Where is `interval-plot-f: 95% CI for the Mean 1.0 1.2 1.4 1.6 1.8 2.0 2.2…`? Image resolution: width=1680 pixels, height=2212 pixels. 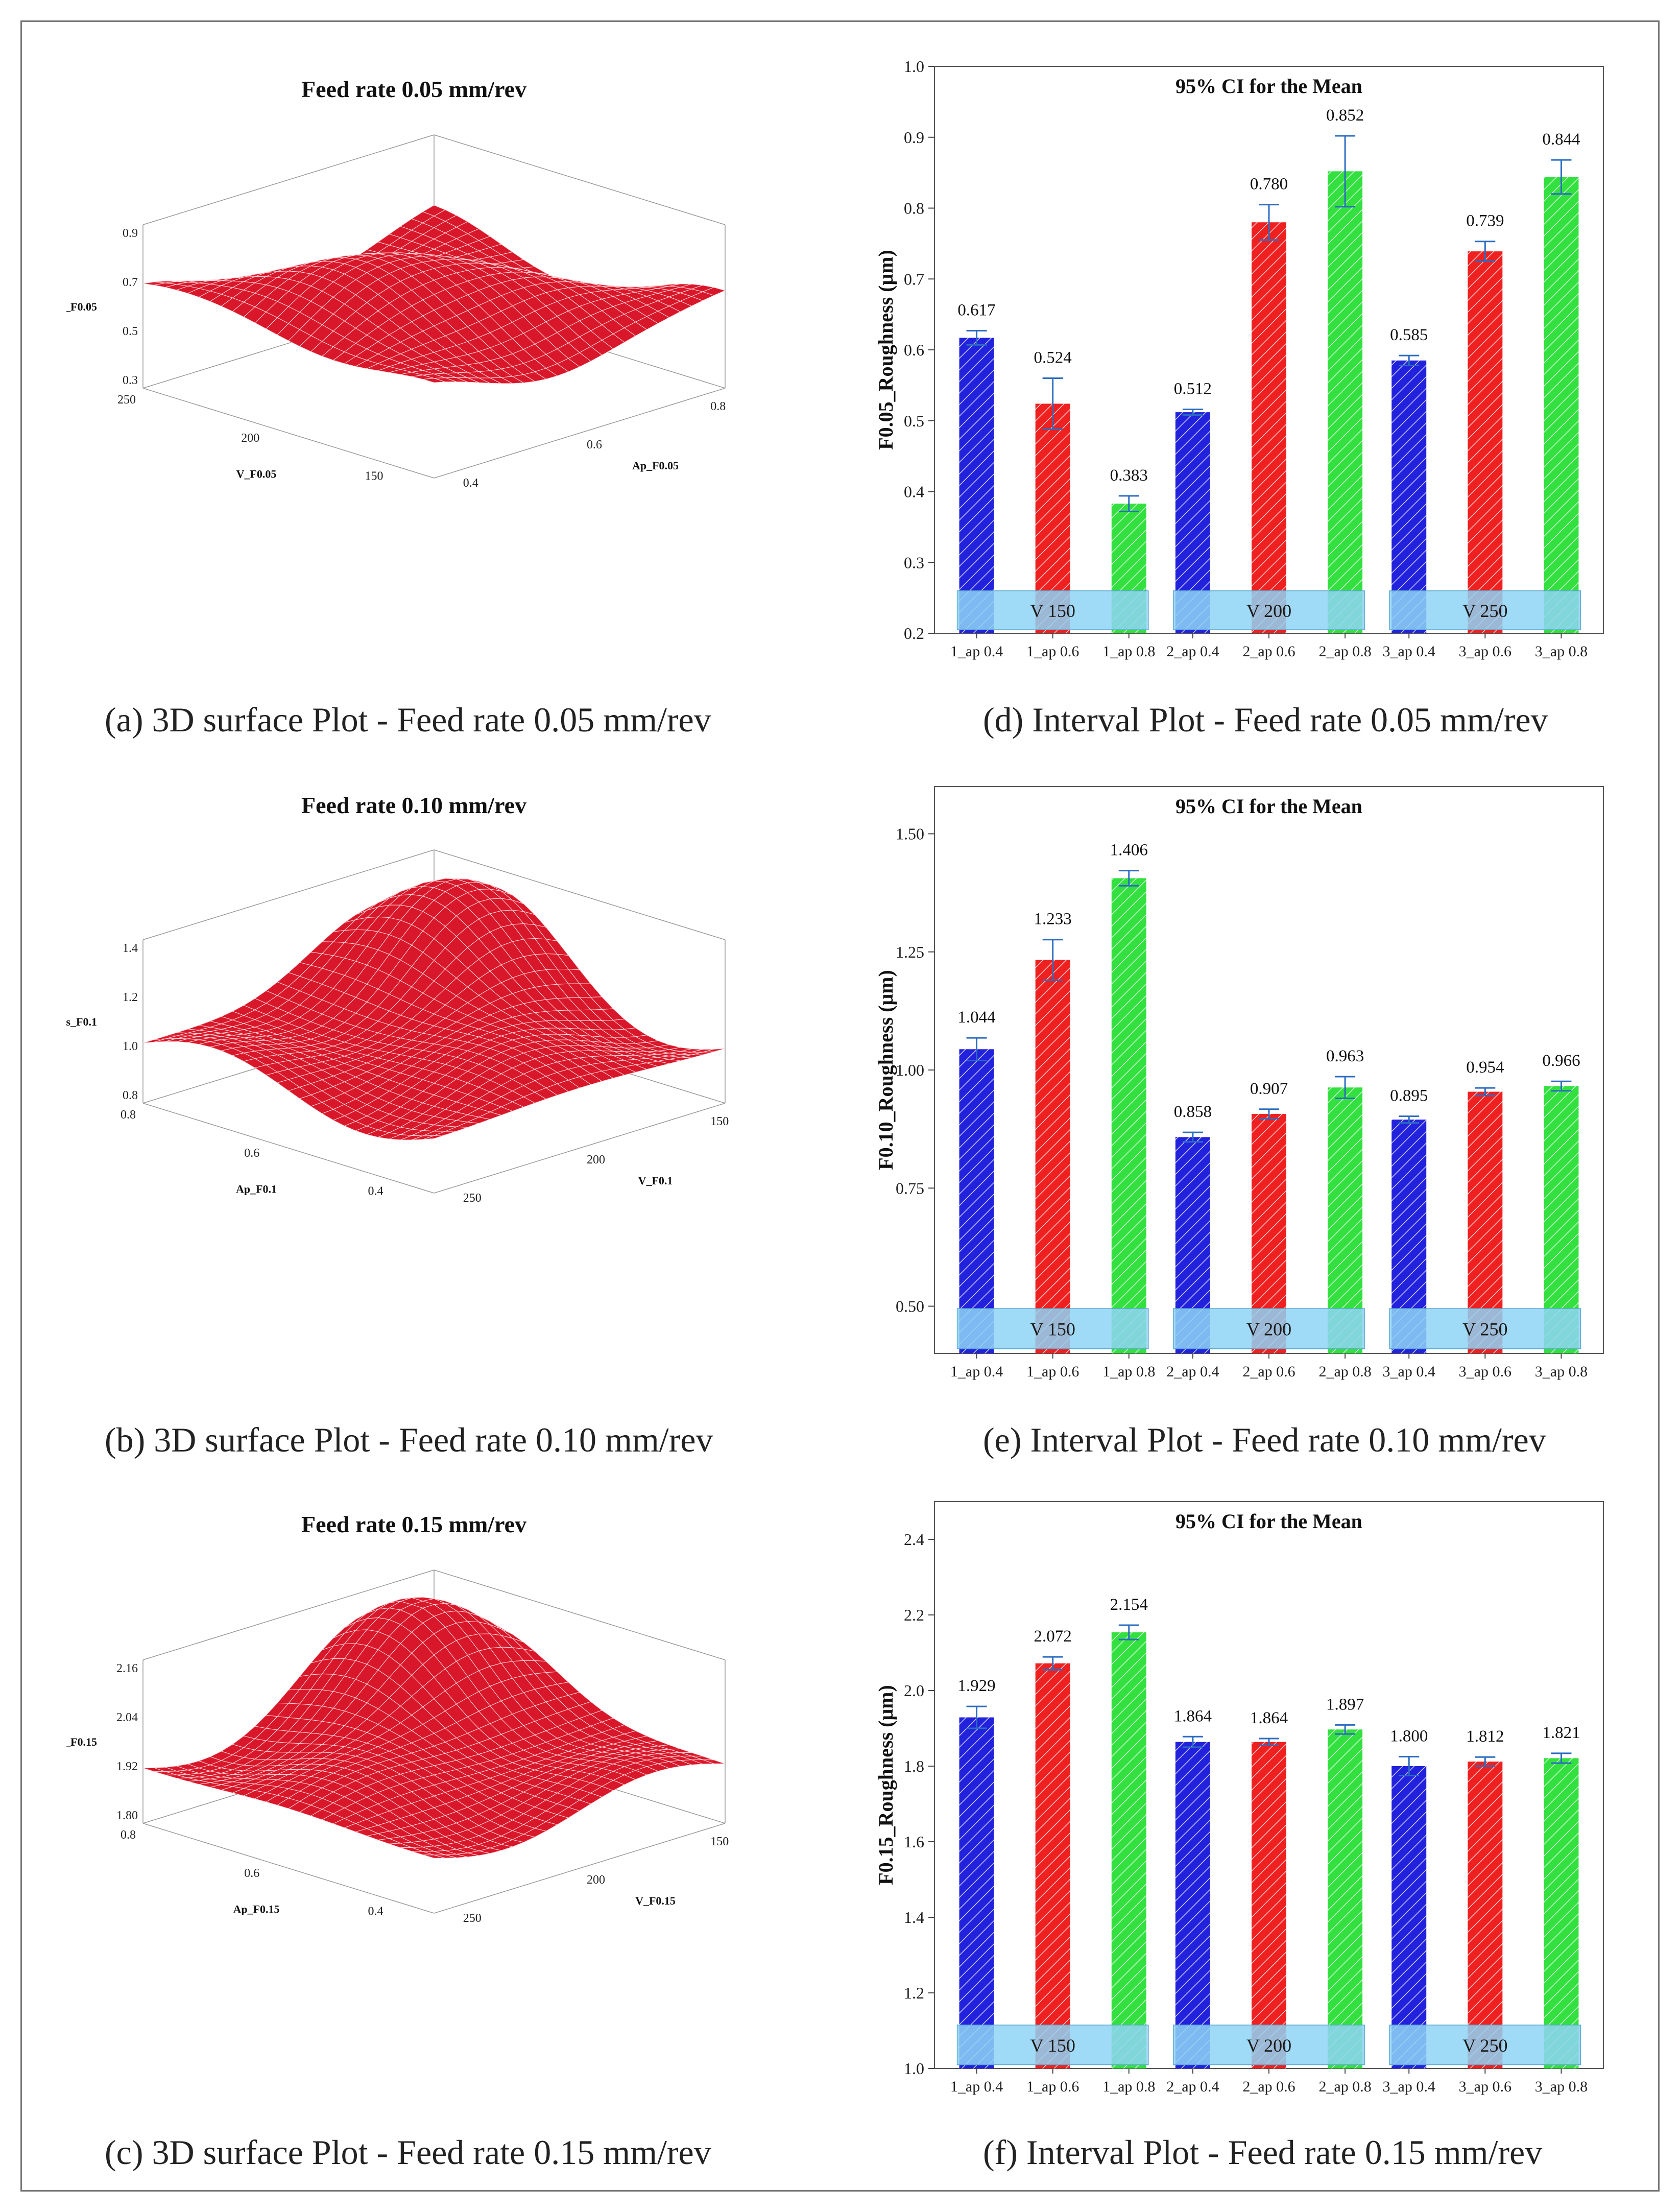
interval-plot-f: 95% CI for the Mean 1.0 1.2 1.4 1.6 1.8 2.0 2.2… is located at coordinates (1239, 1798).